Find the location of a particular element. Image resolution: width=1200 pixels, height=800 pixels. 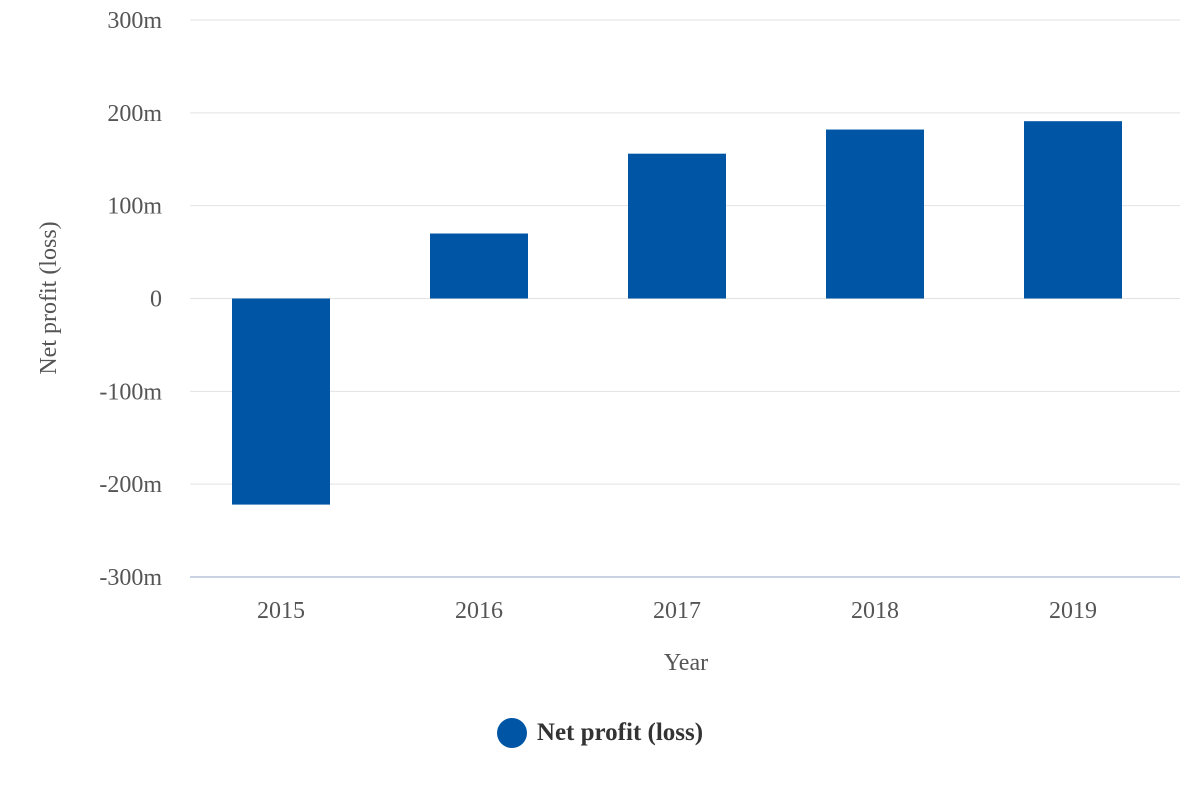

y-tick-label: 300m is located at coordinates (134, 21).